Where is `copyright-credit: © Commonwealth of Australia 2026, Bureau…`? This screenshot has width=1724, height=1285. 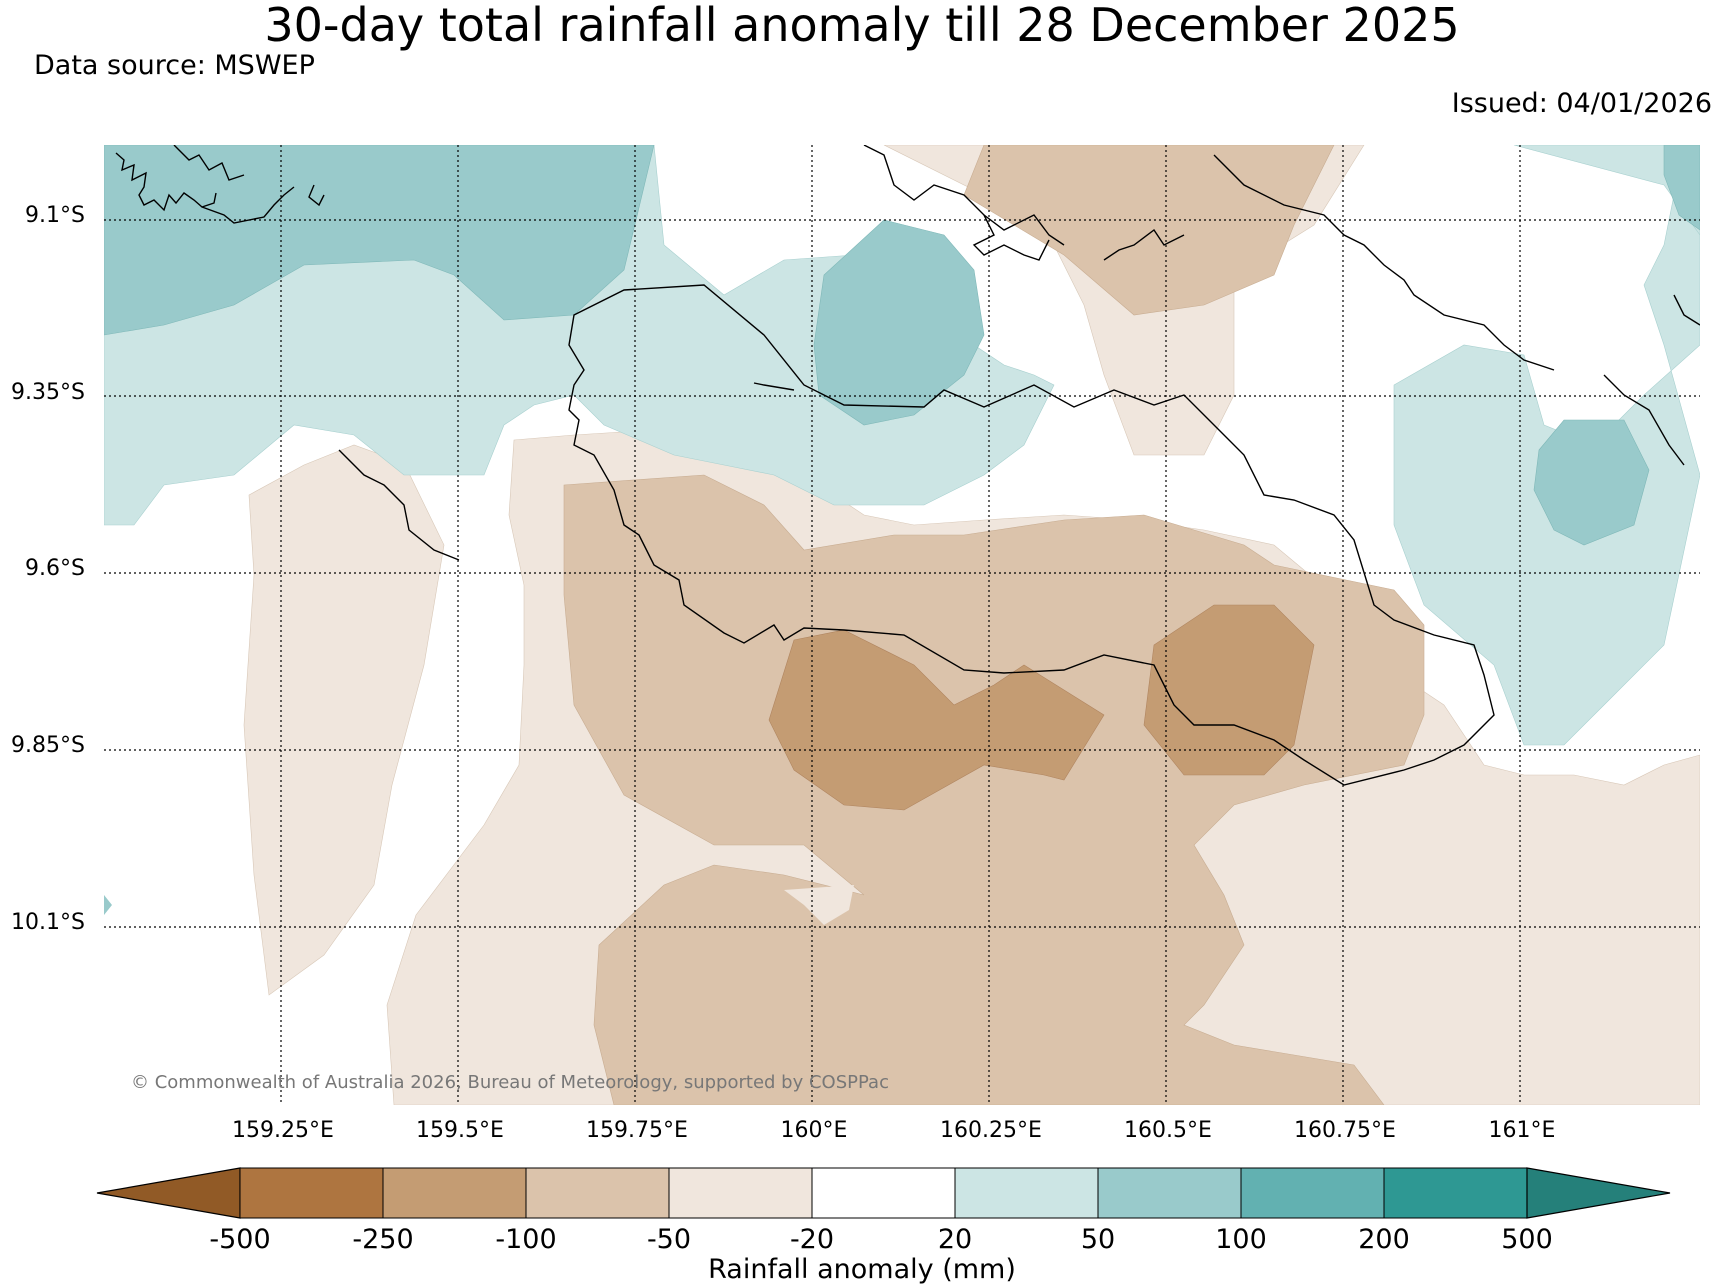
copyright-credit: © Commonwealth of Australia 2026, Bureau… is located at coordinates (510, 1082).